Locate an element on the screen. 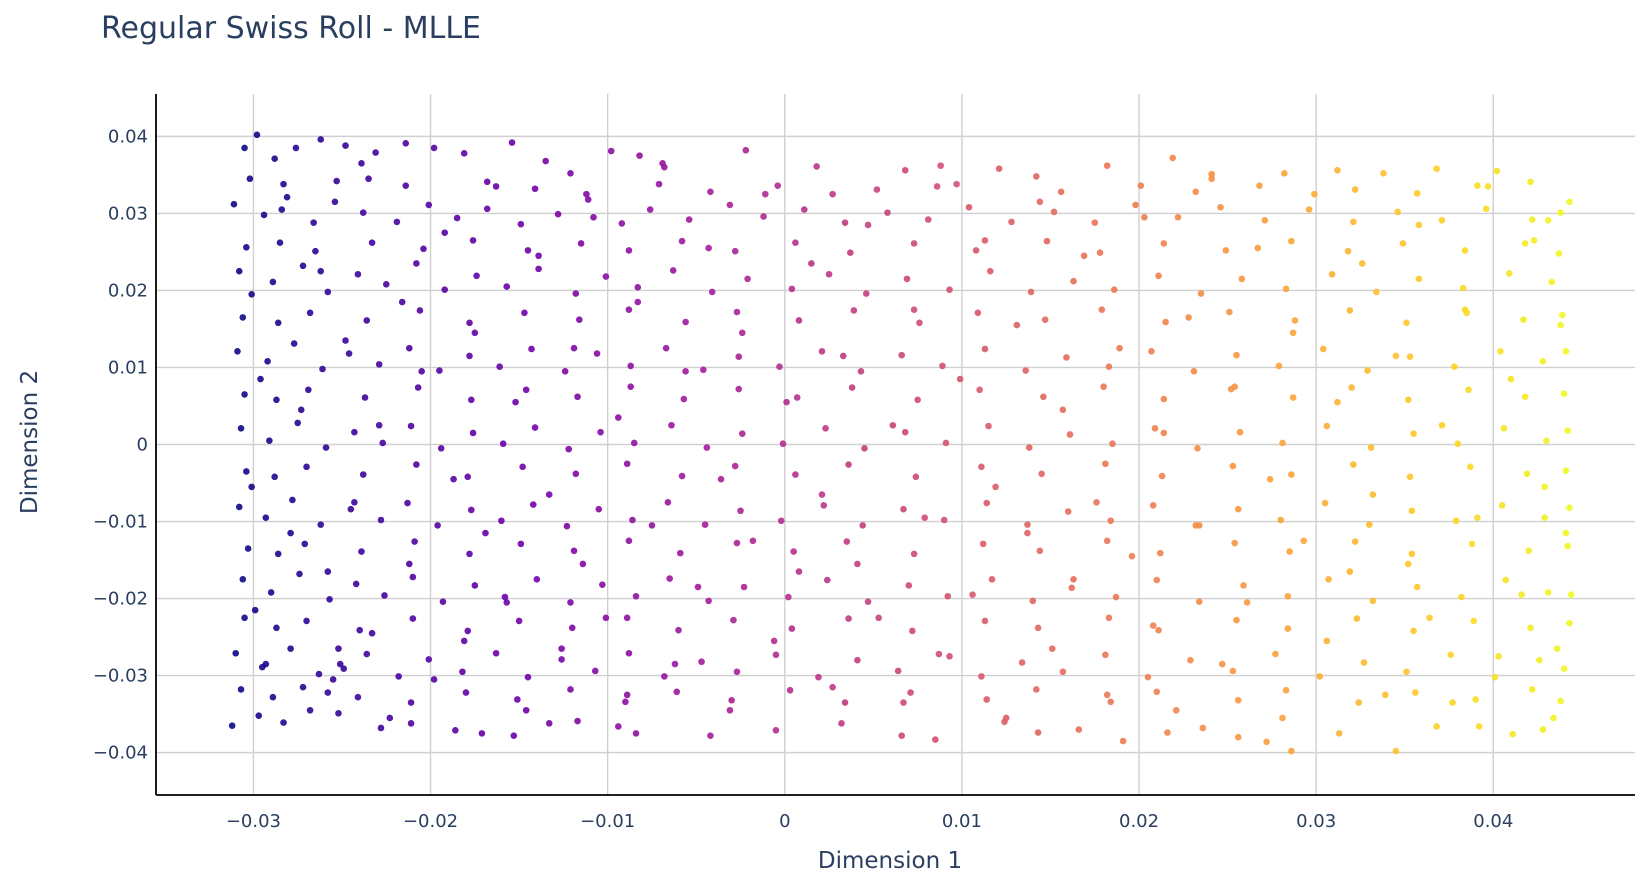 This screenshot has height=880, width=1650. x-axis-title: Dimension 1 is located at coordinates (890, 861).